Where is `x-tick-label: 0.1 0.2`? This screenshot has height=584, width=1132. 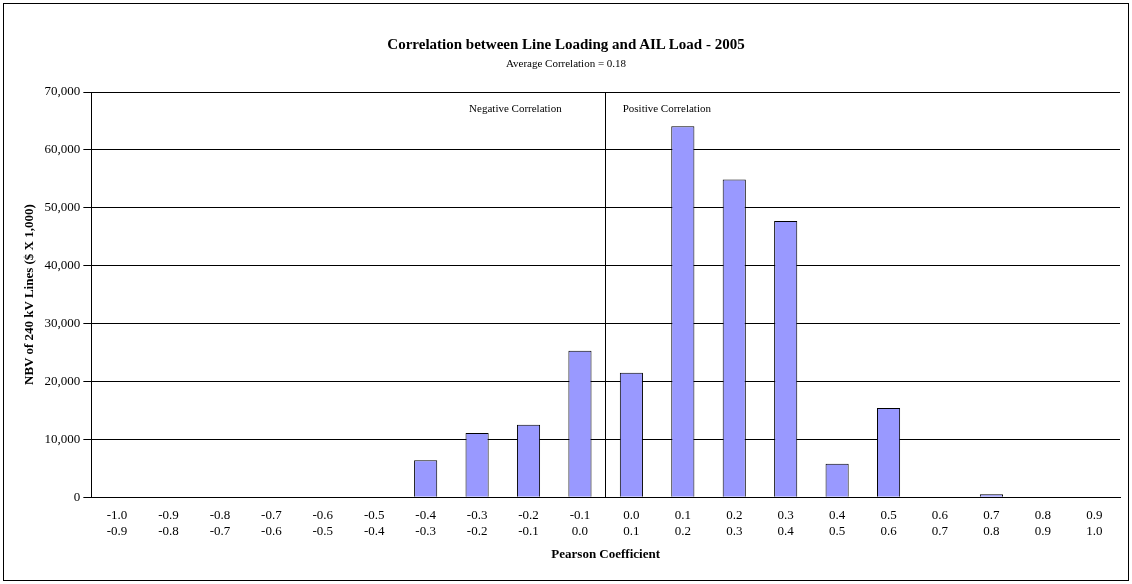
x-tick-label: 0.1 0.2 is located at coordinates (682, 523).